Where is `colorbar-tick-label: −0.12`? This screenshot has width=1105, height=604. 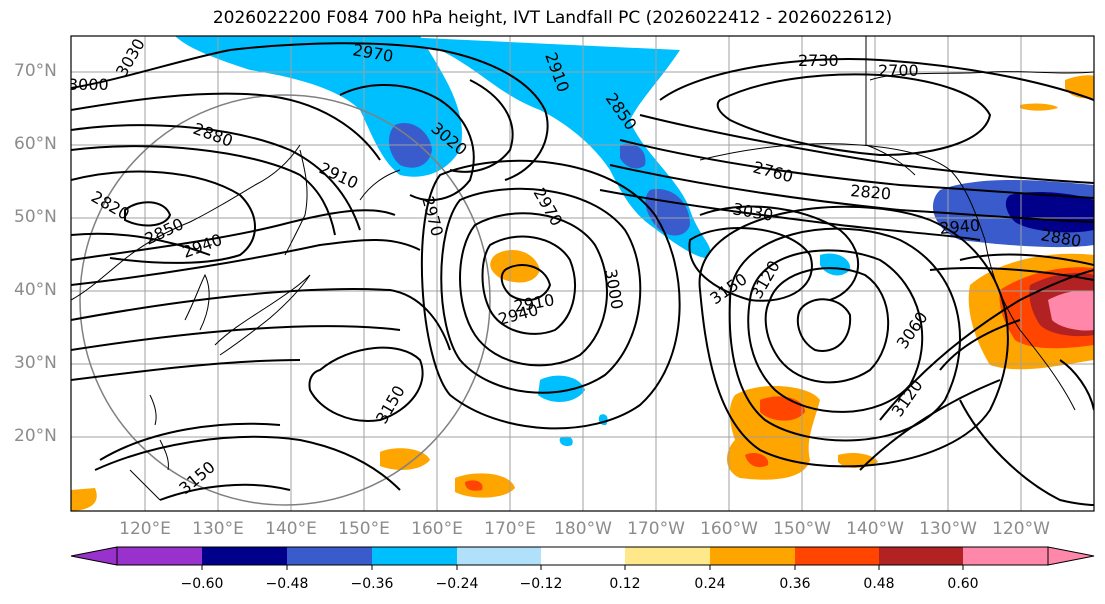
colorbar-tick-label: −0.12 is located at coordinates (541, 584).